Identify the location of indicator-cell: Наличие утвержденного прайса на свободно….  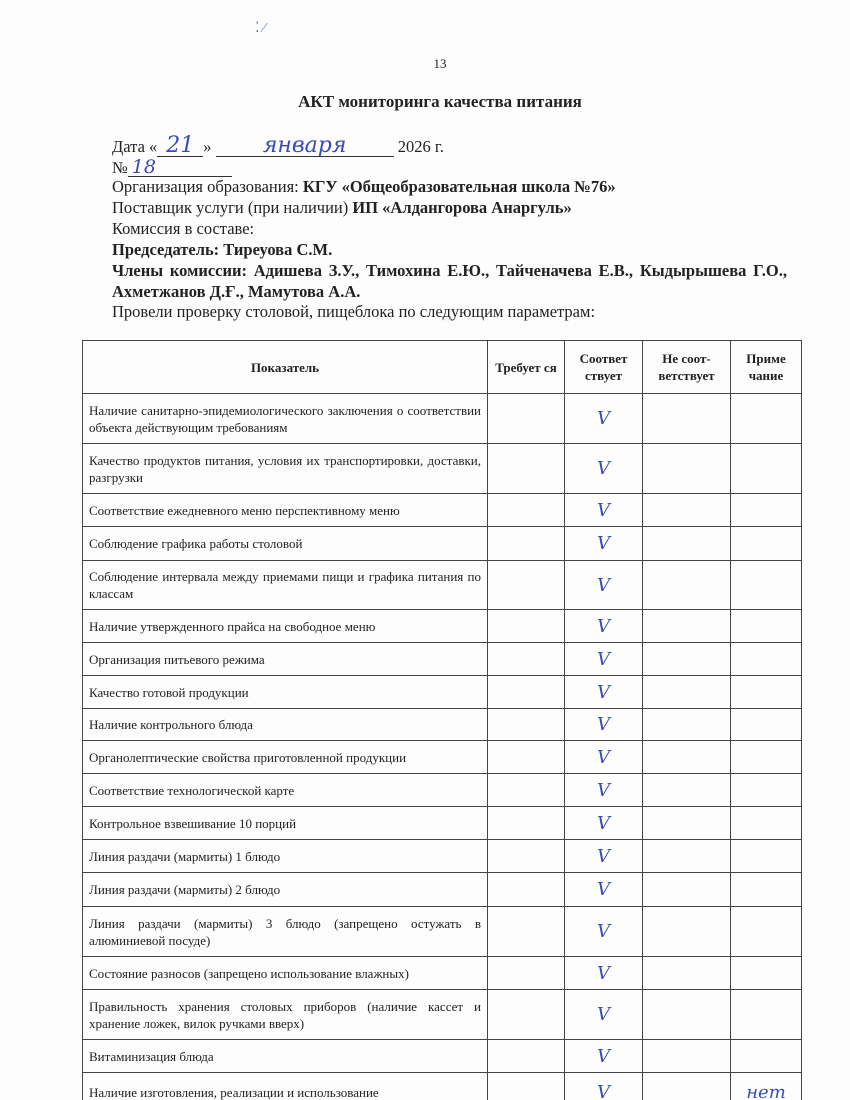
(285, 626).